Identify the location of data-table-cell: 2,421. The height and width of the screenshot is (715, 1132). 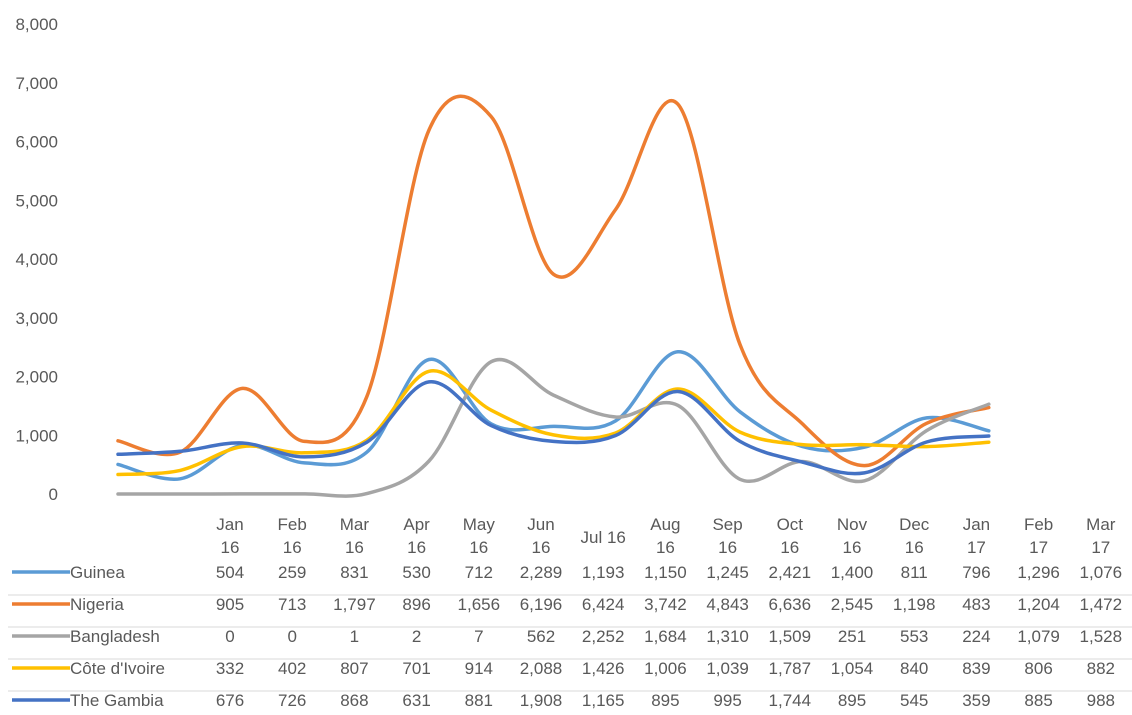
(790, 572).